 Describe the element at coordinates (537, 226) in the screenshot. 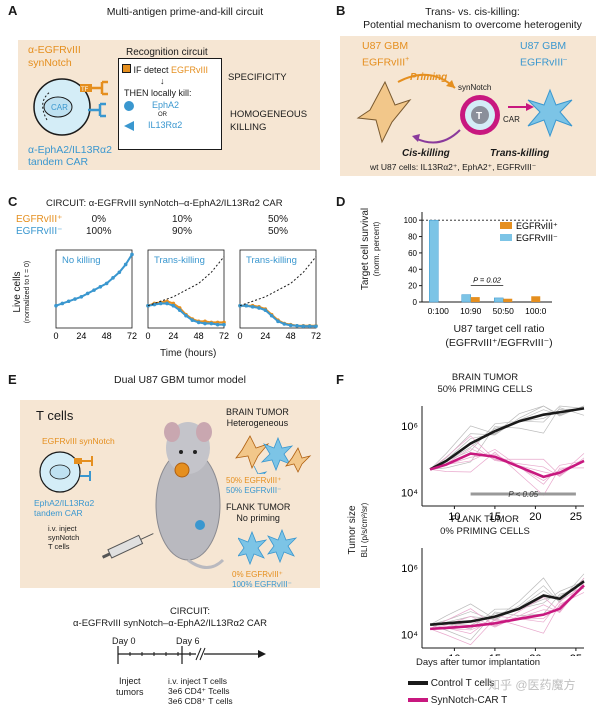

I see `legend-plus-label: EGFRvIII⁺` at that location.